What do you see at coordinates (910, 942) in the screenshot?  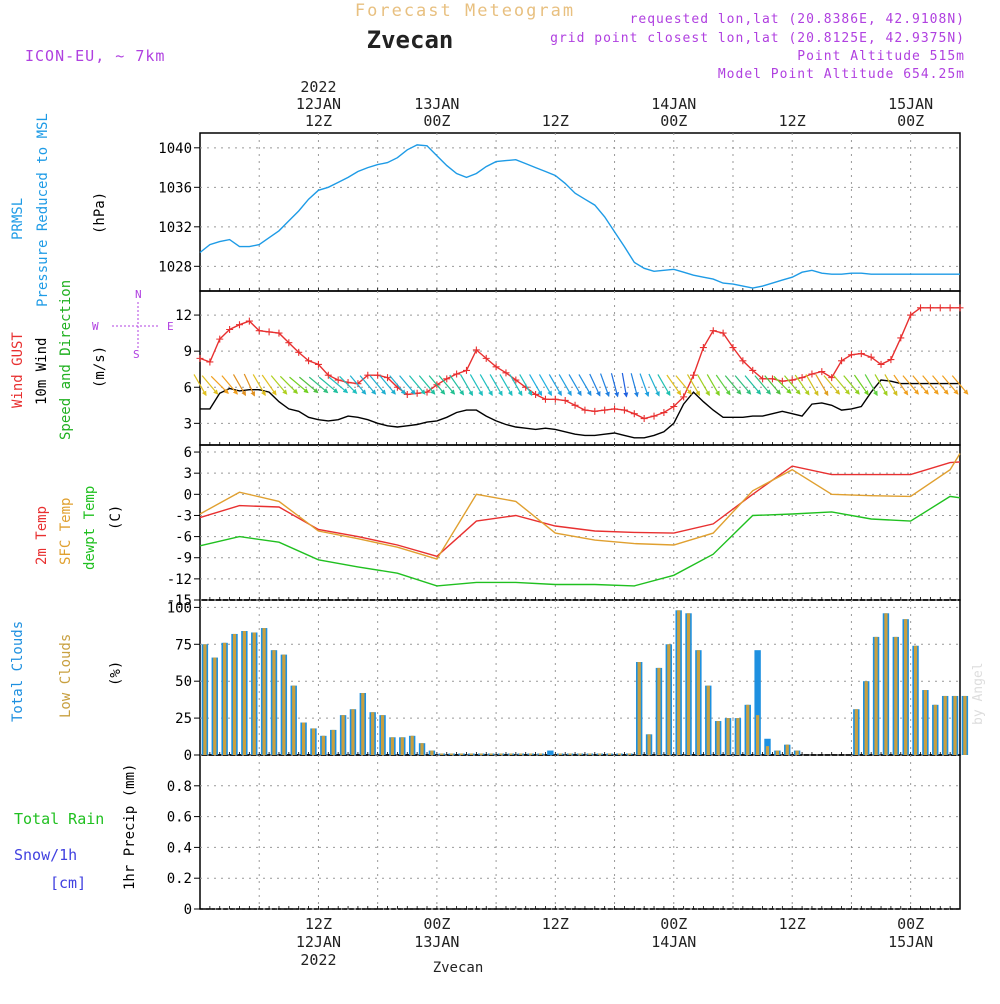 I see `bottom-time-label: 15JAN` at bounding box center [910, 942].